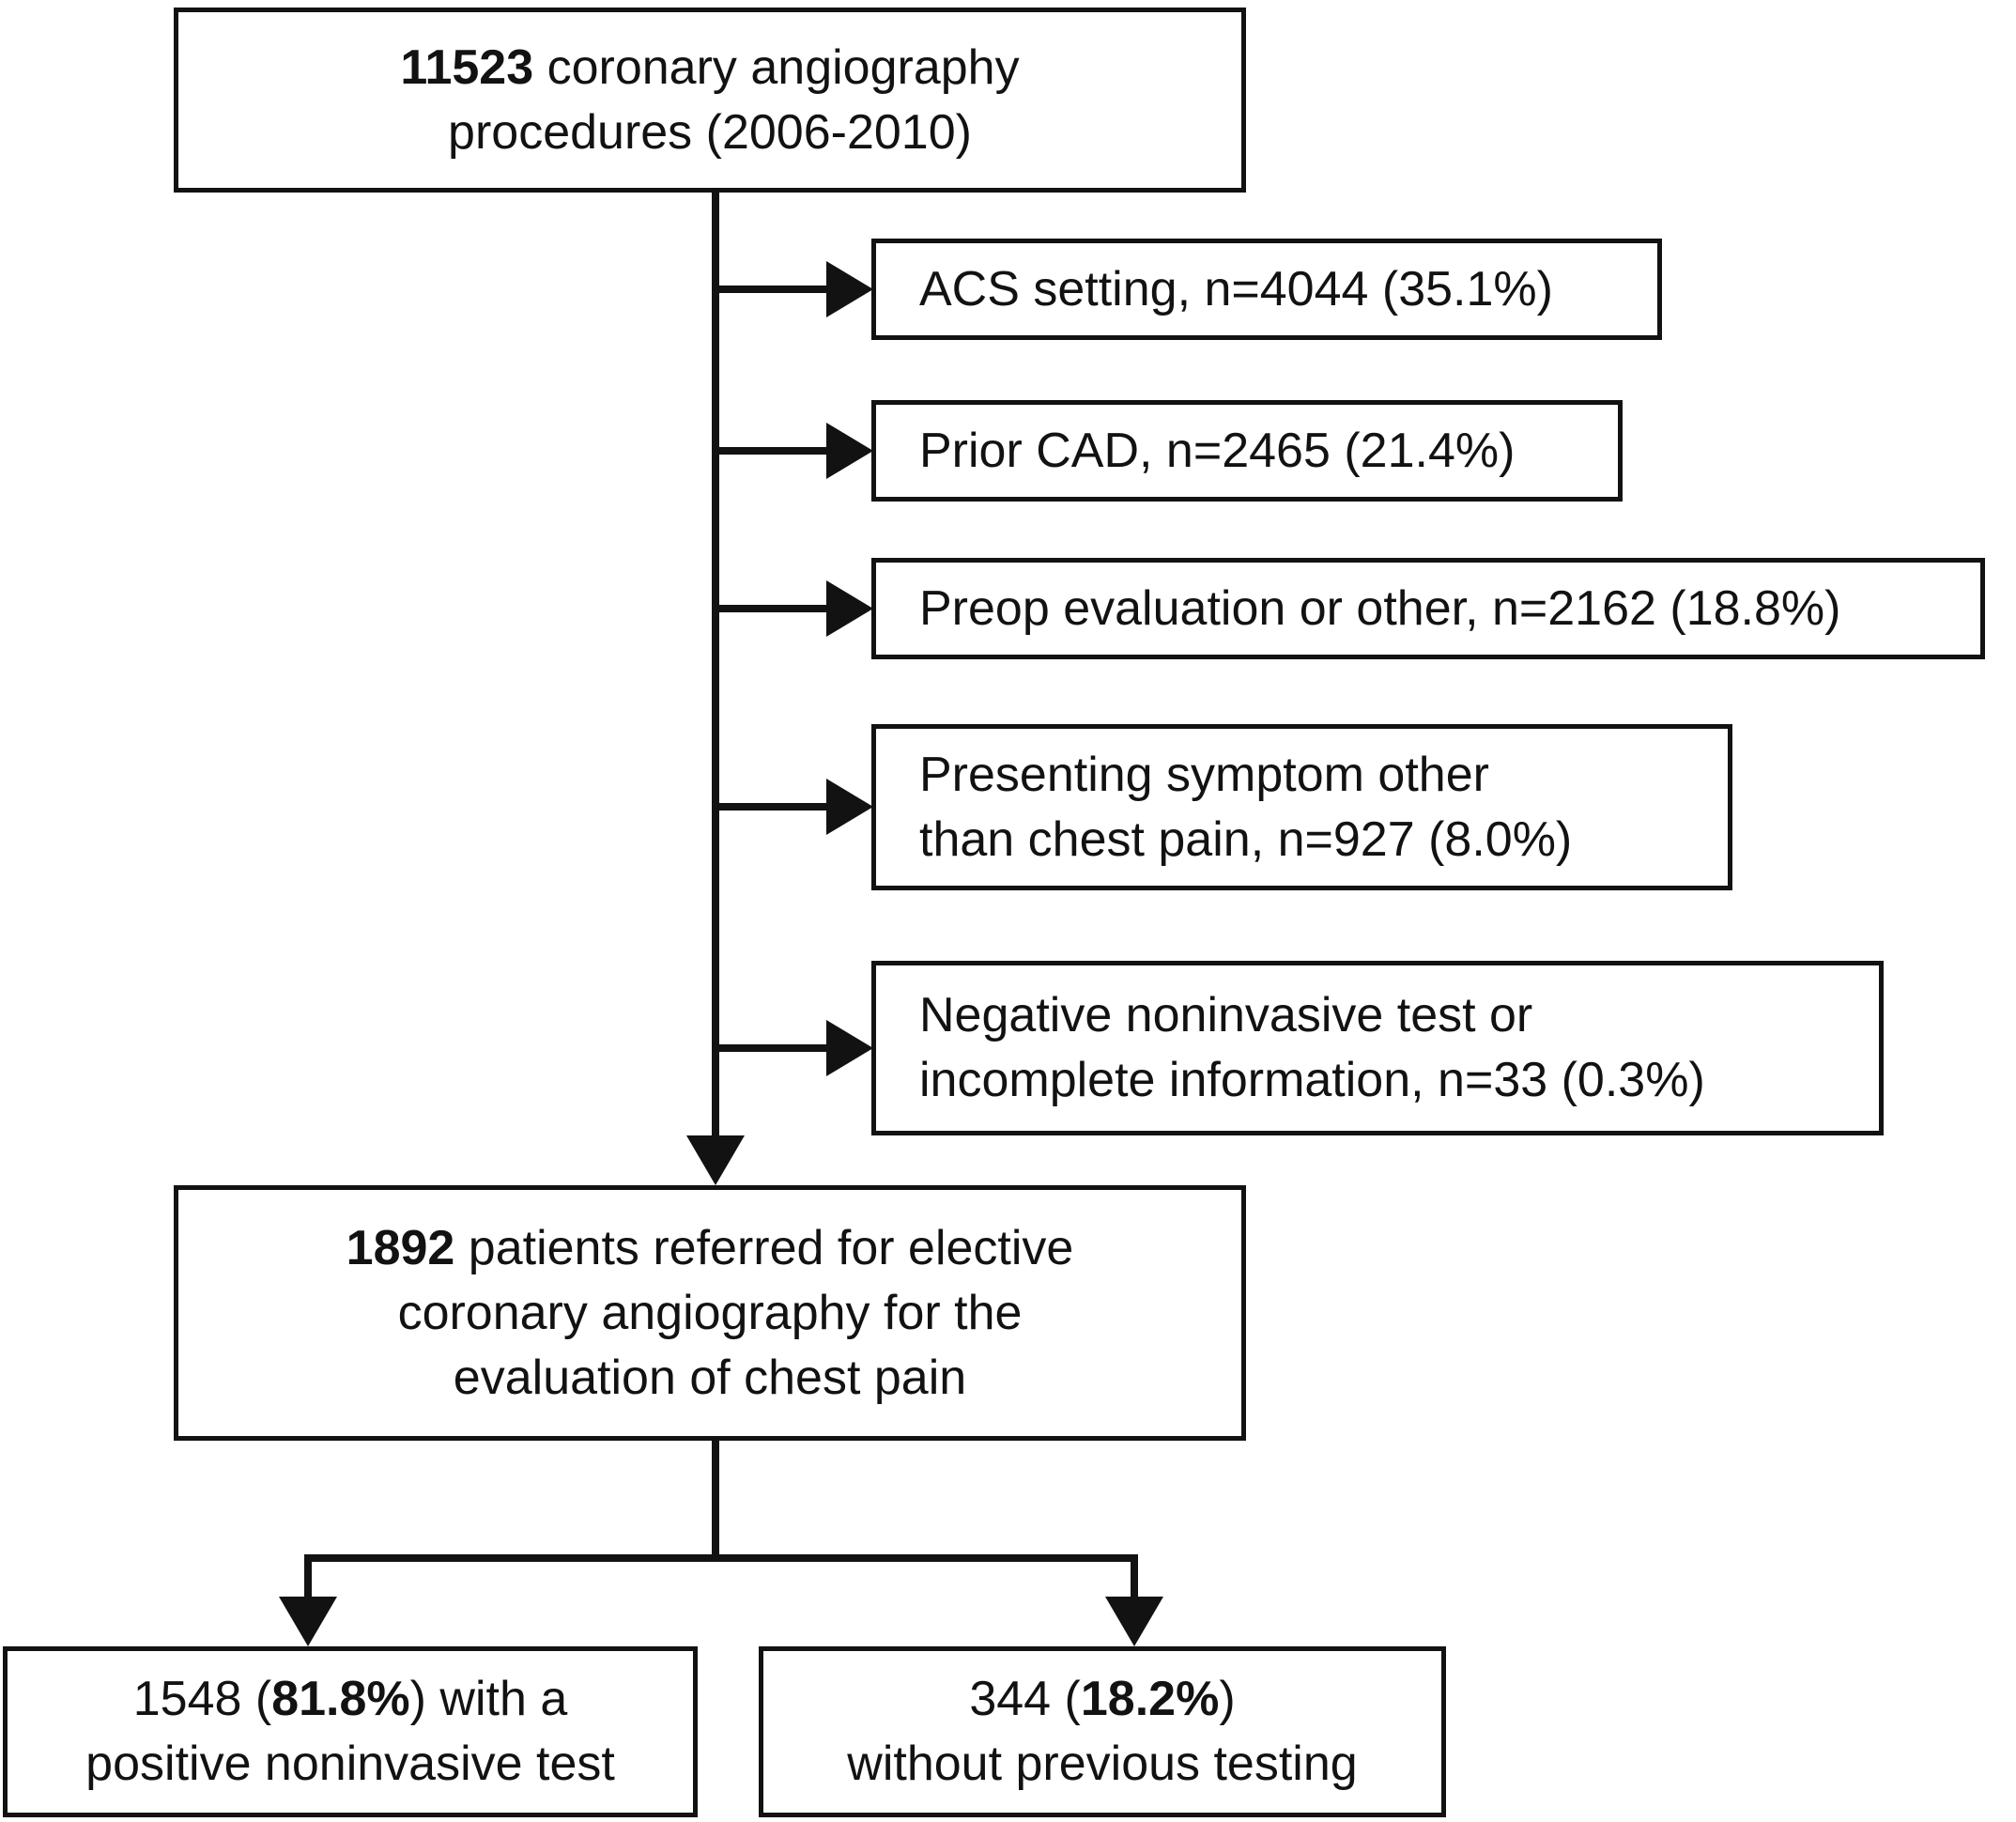 The height and width of the screenshot is (1822, 2016). Describe the element at coordinates (350, 1764) in the screenshot. I see `positive-test-line2: positive noninvasive test` at that location.